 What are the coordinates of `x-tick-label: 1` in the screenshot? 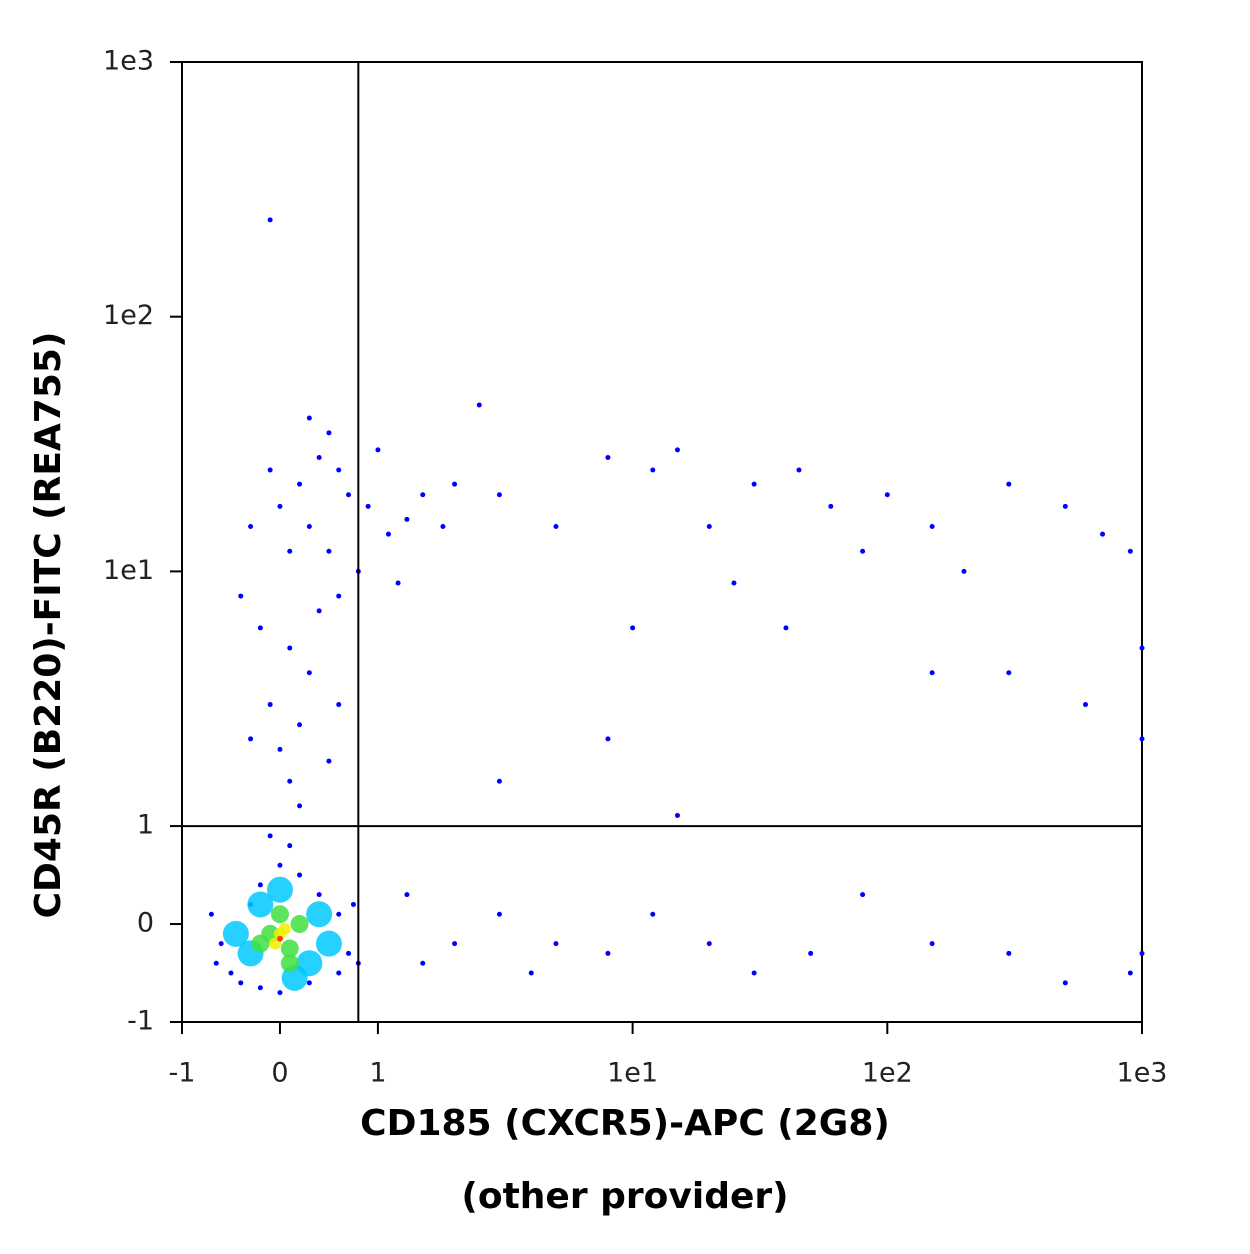 It's located at (377, 1073).